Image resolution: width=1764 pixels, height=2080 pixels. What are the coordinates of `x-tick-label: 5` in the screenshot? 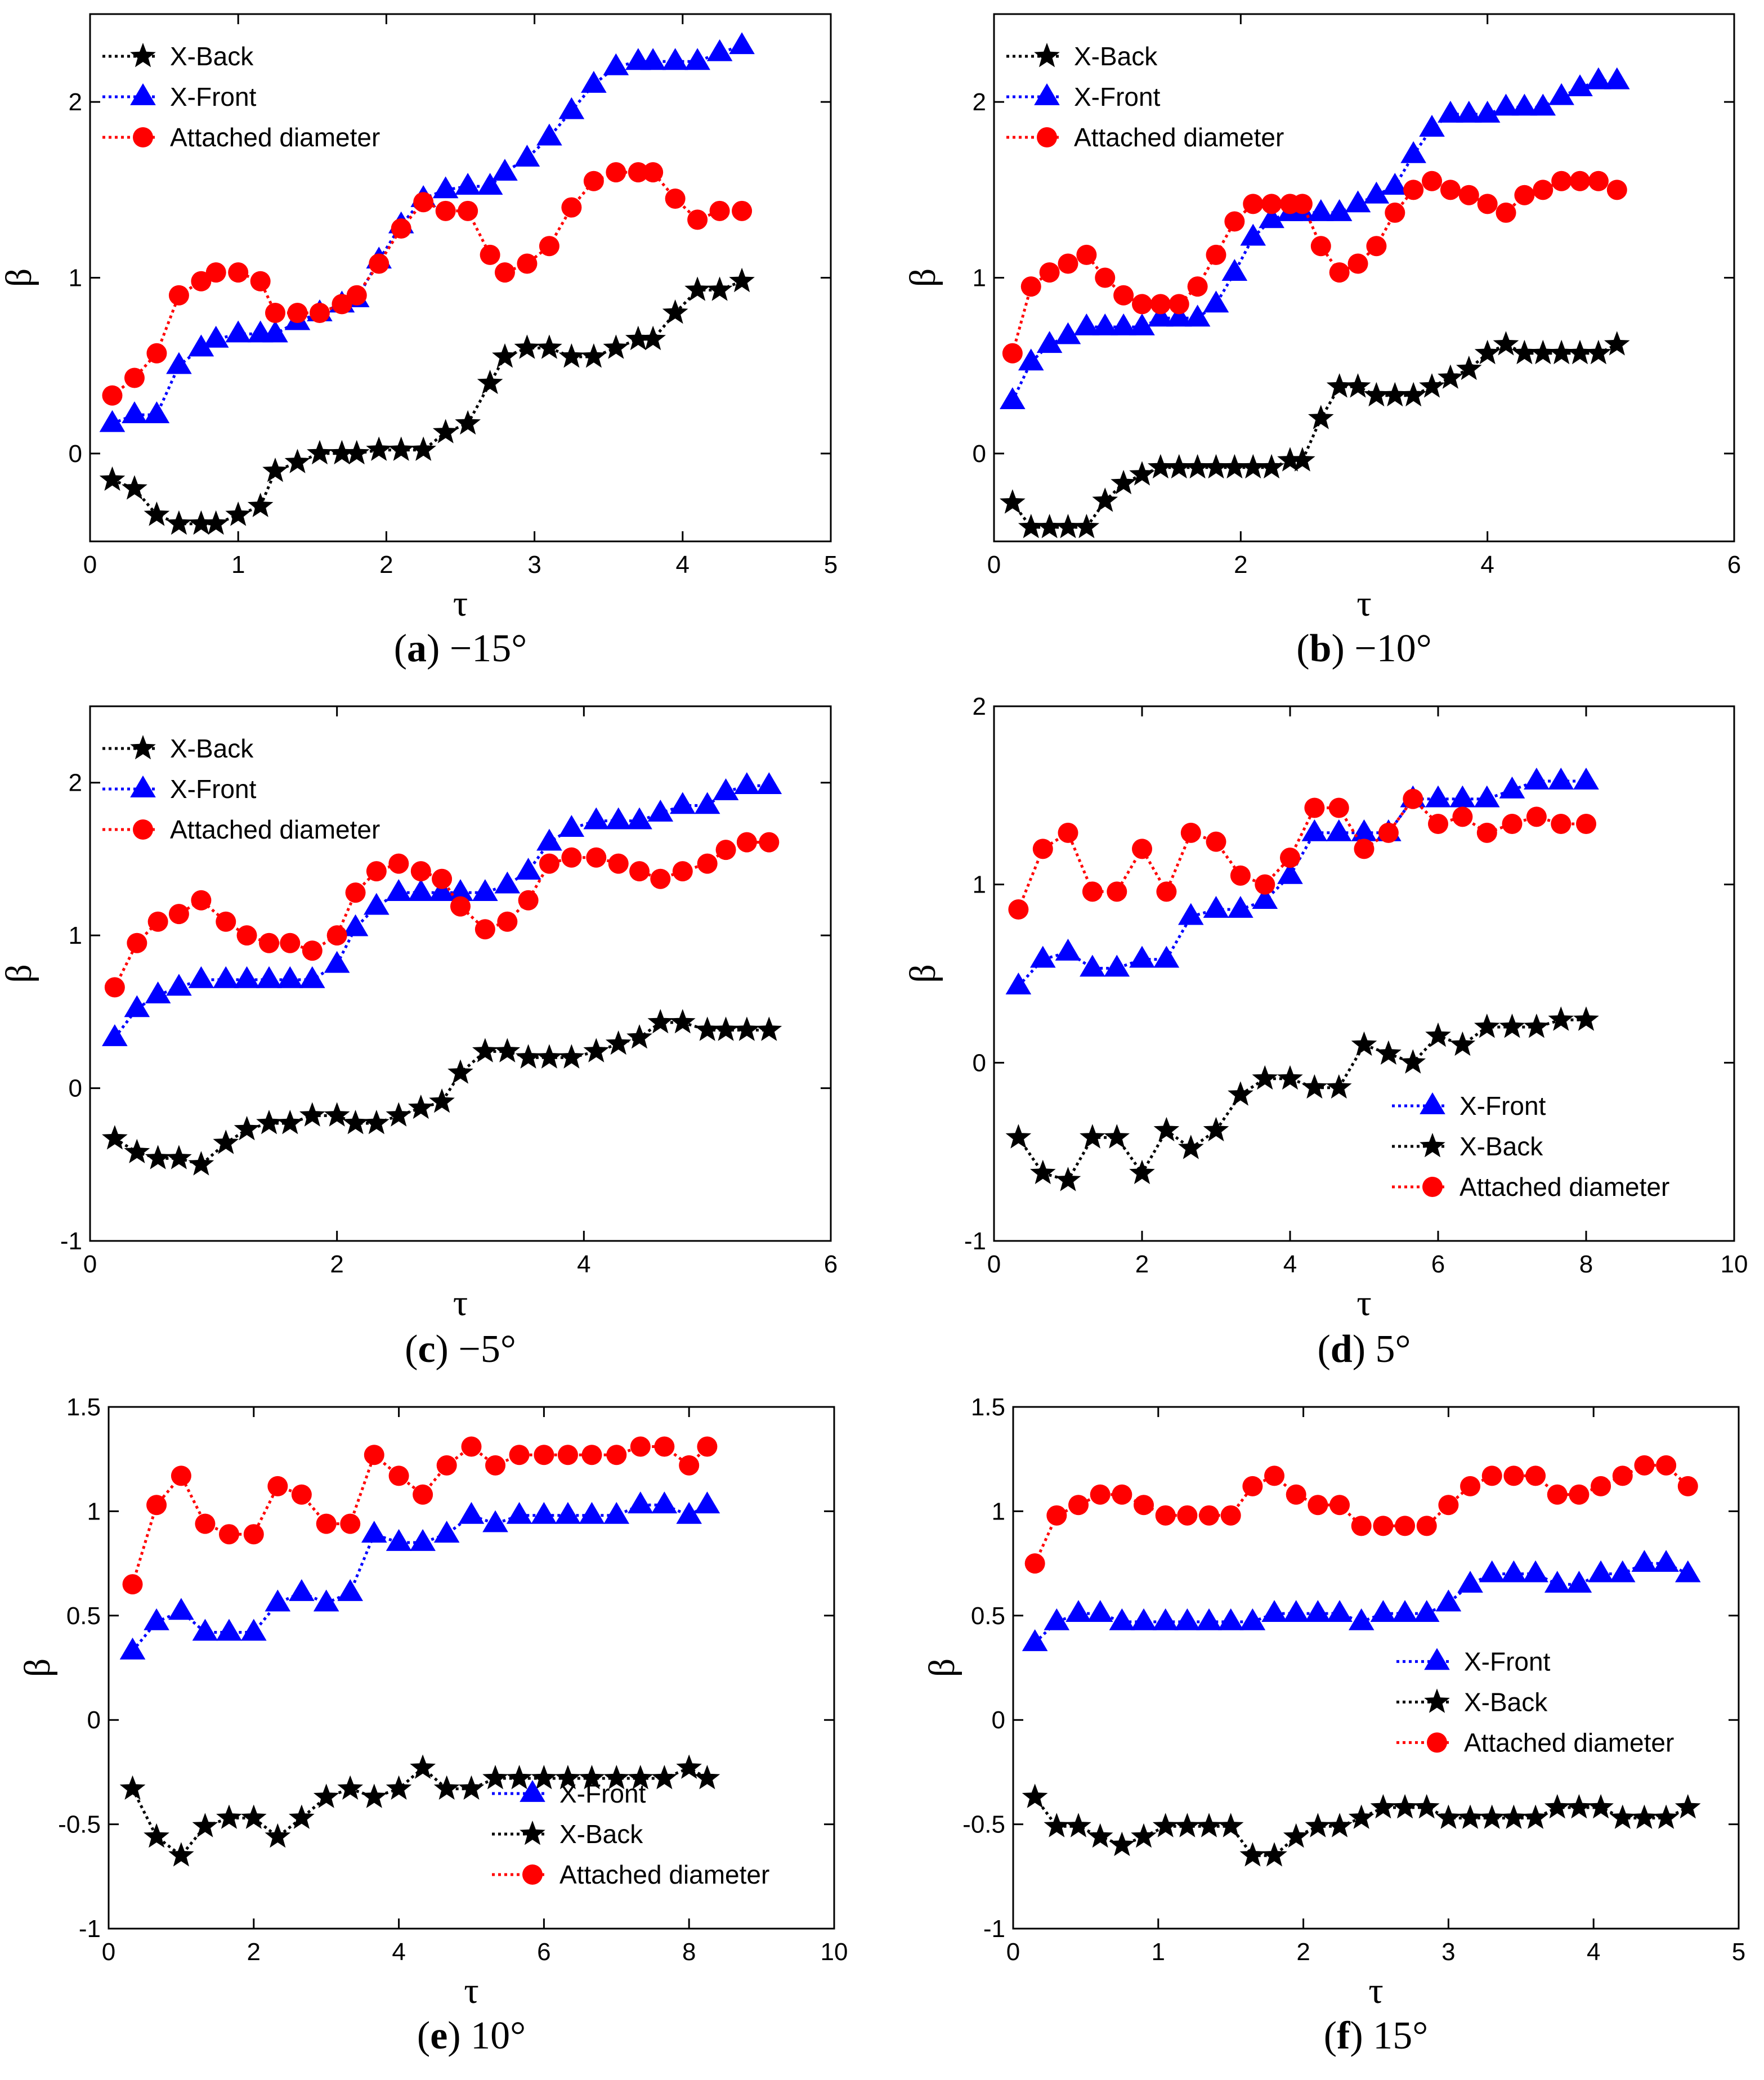 It's located at (831, 565).